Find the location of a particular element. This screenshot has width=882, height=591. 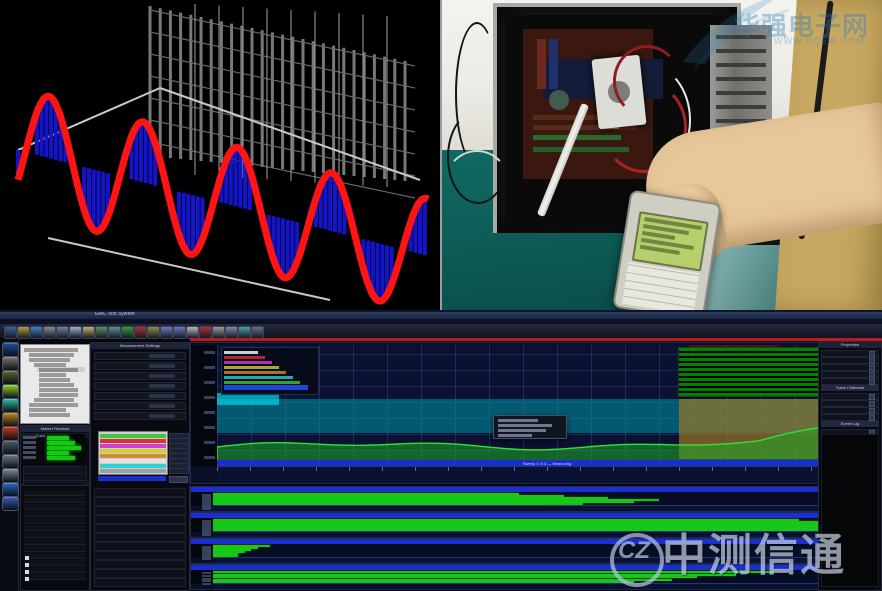

trace-color-palette is located at coordinates (133, 453).